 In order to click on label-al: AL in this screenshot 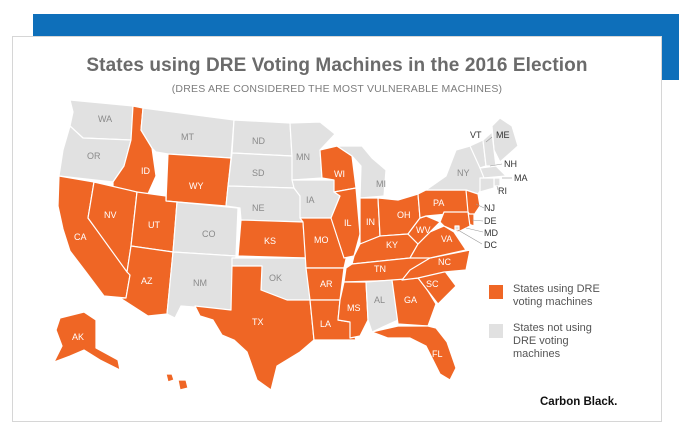, I will do `click(379, 300)`.